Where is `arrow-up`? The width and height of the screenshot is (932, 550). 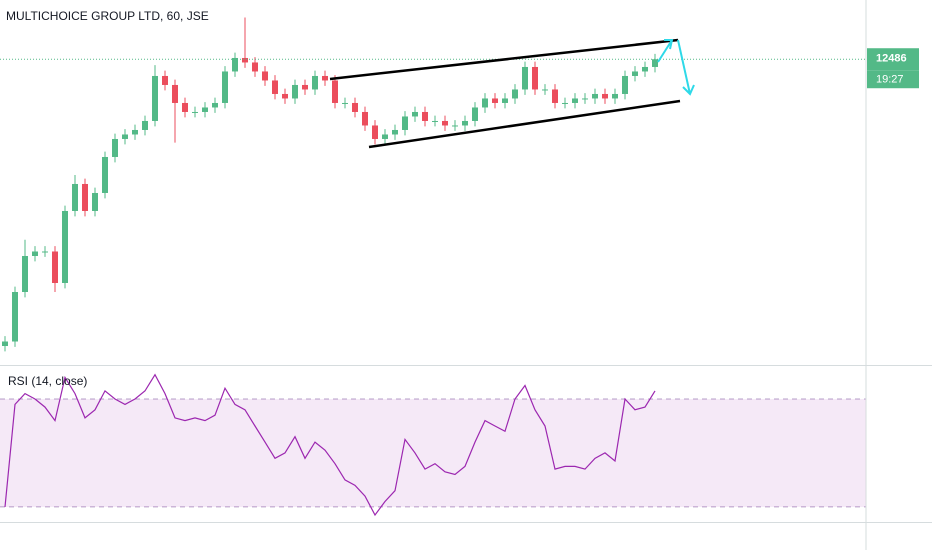 arrow-up is located at coordinates (665, 51).